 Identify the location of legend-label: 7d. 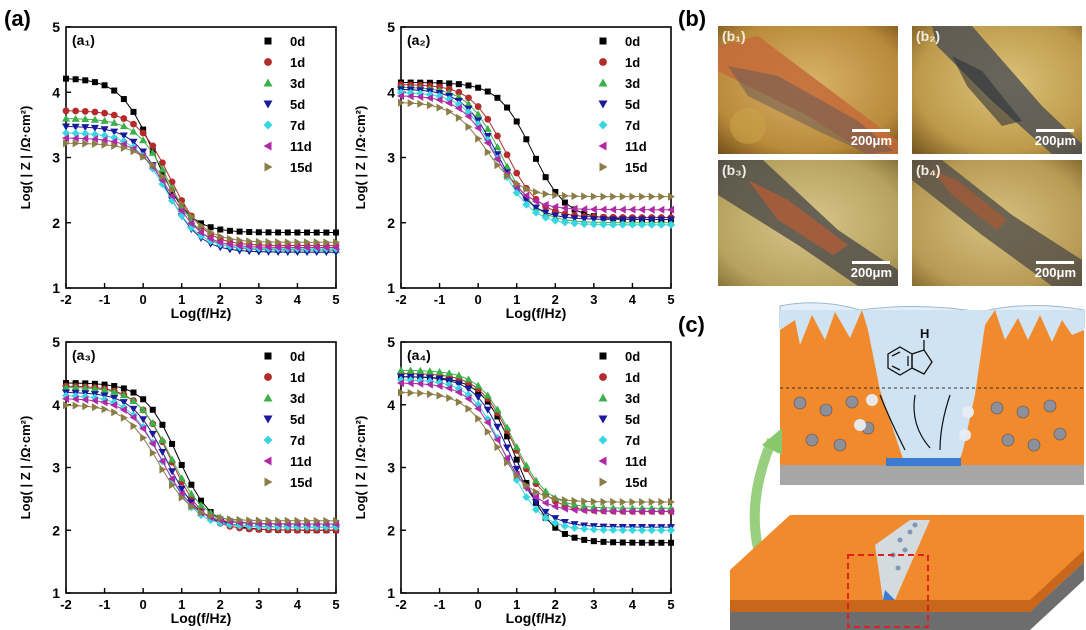
(297, 440).